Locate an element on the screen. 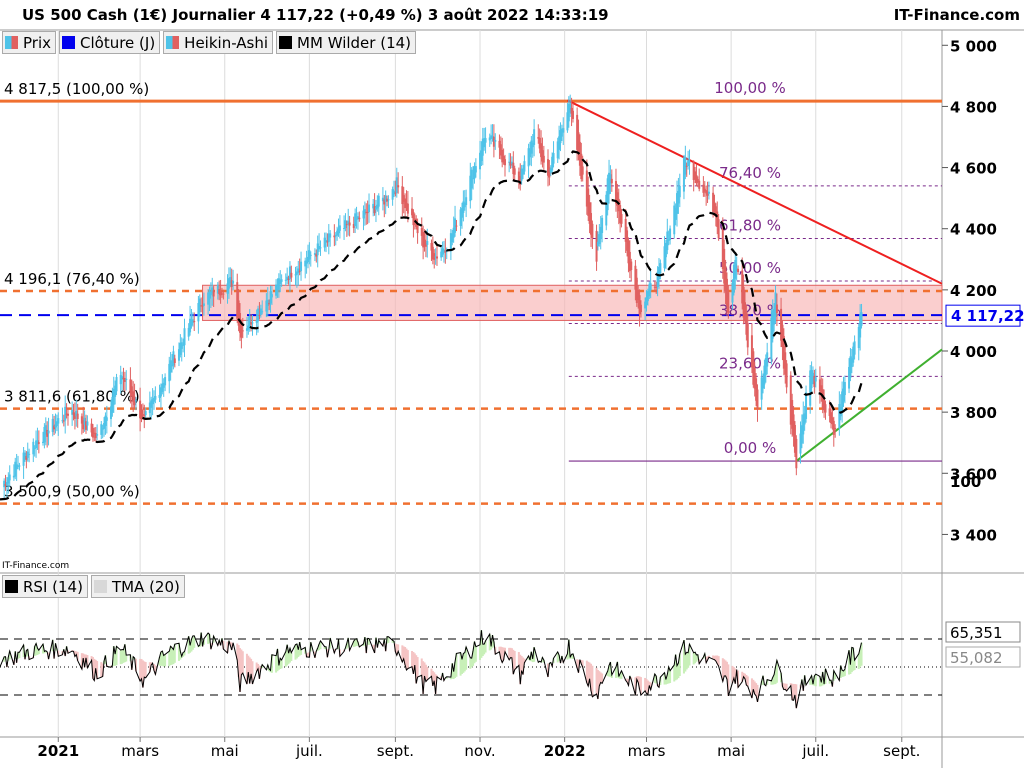  x-tick-label: juil. is located at coordinates (309, 751).